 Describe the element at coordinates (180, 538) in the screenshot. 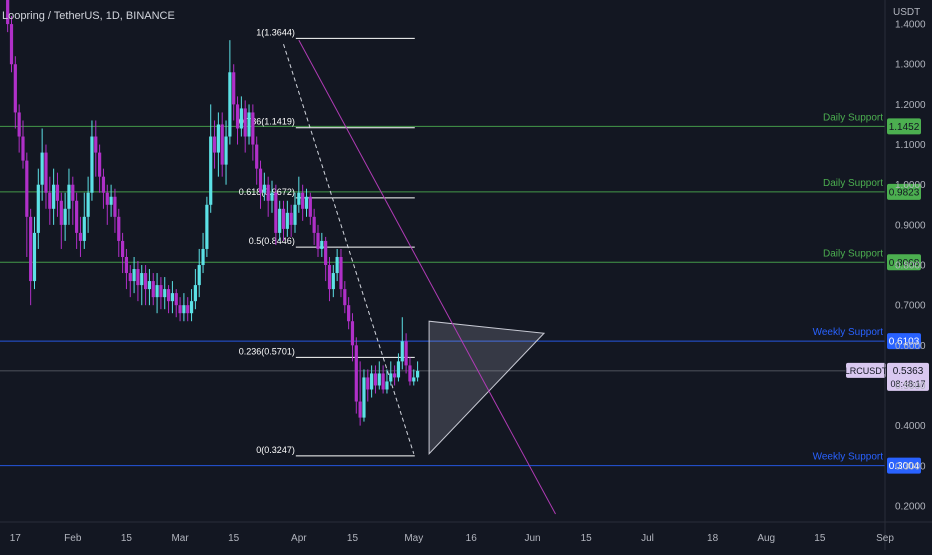

I see `x-tick-label: Mar` at that location.